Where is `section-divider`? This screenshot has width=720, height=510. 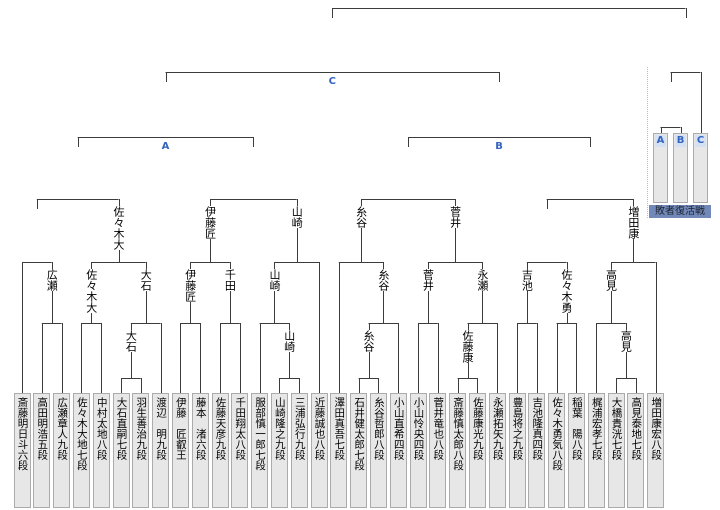 section-divider is located at coordinates (647, 142).